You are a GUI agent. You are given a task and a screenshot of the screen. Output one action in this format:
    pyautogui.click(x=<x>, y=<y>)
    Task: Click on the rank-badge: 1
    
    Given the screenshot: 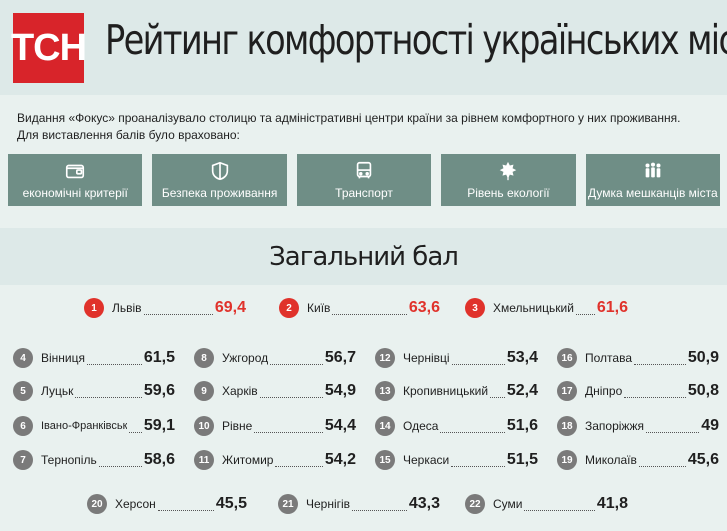 What is the action you would take?
    pyautogui.click(x=94, y=308)
    